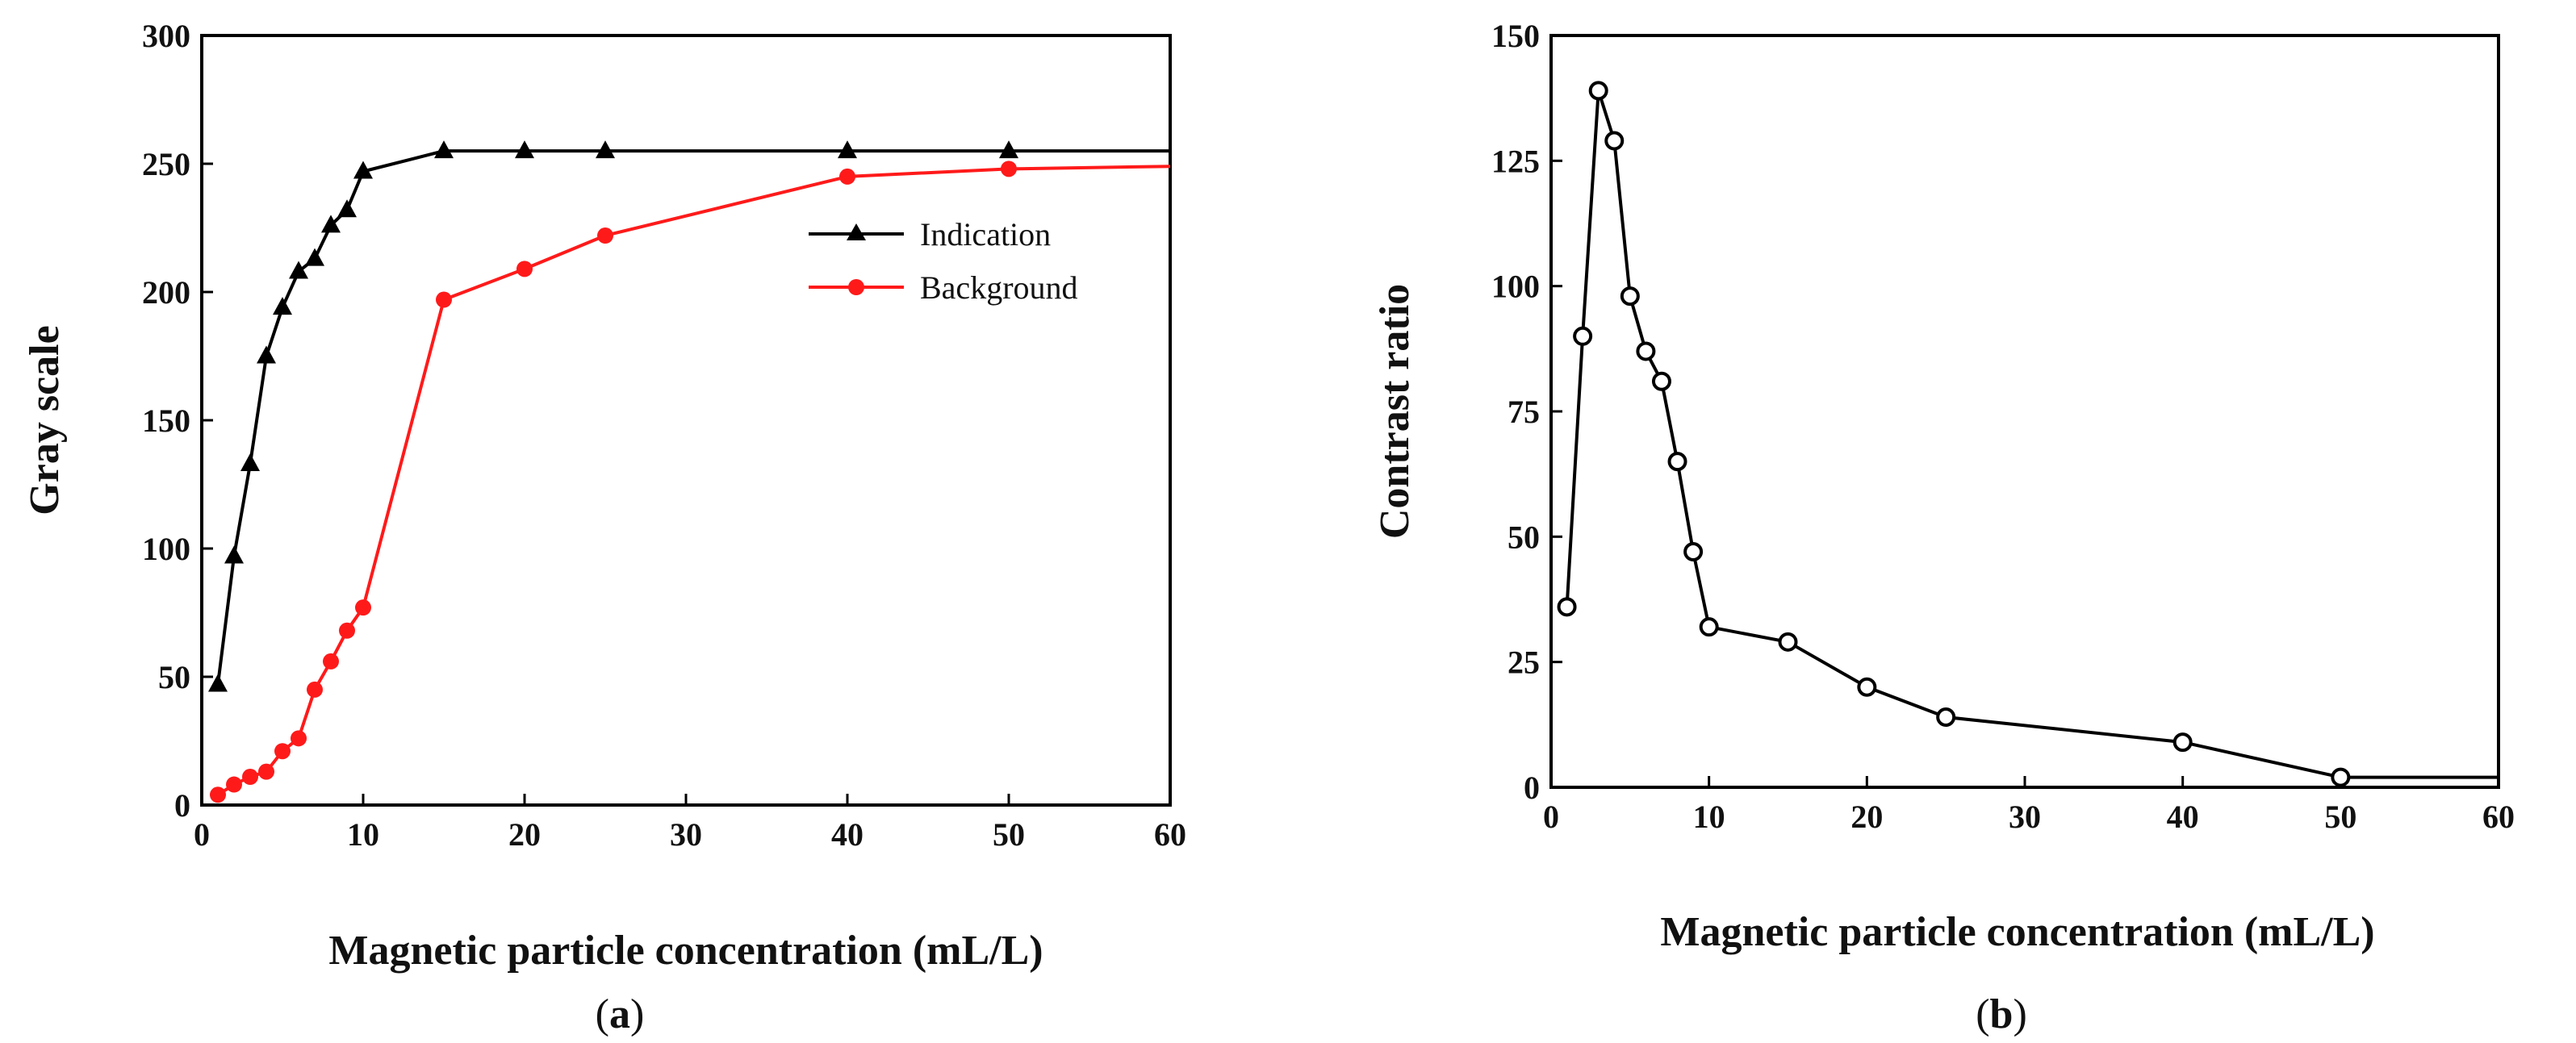  I want to click on y-tick-label: 25, so click(1524, 663).